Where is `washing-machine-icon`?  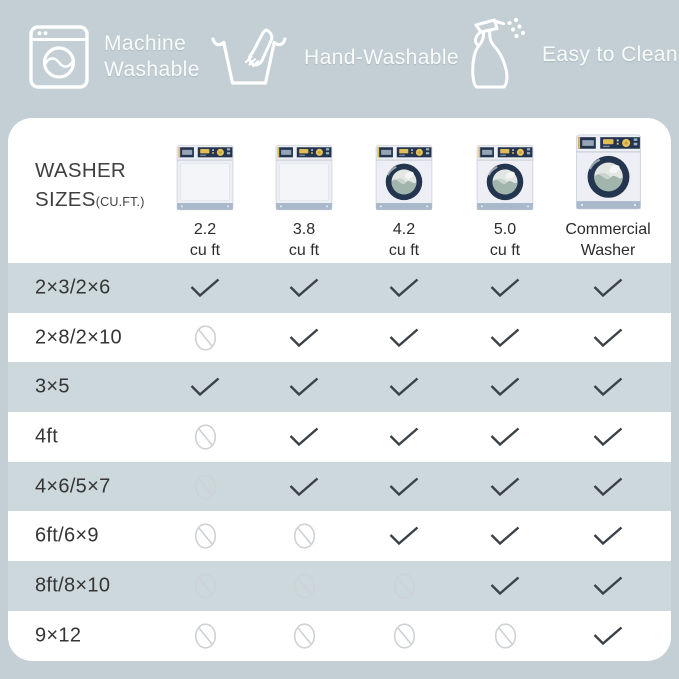
washing-machine-icon is located at coordinates (59, 57).